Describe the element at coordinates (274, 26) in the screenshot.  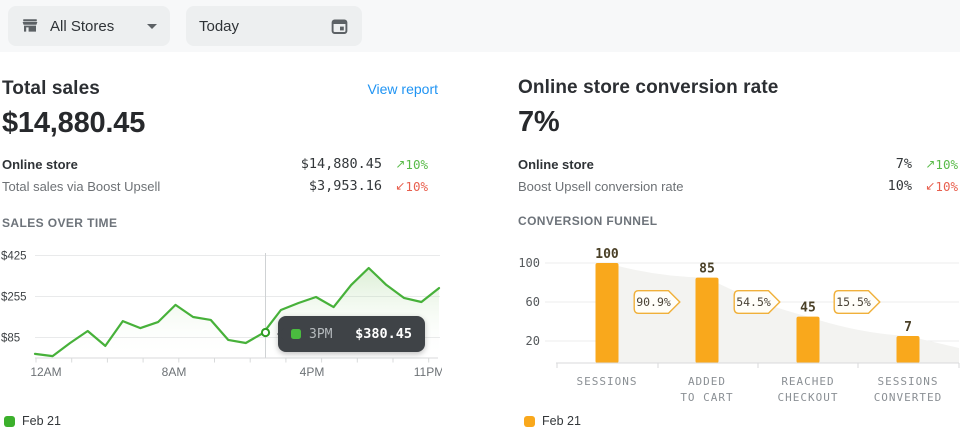
I see `date-picker-button: Today` at that location.